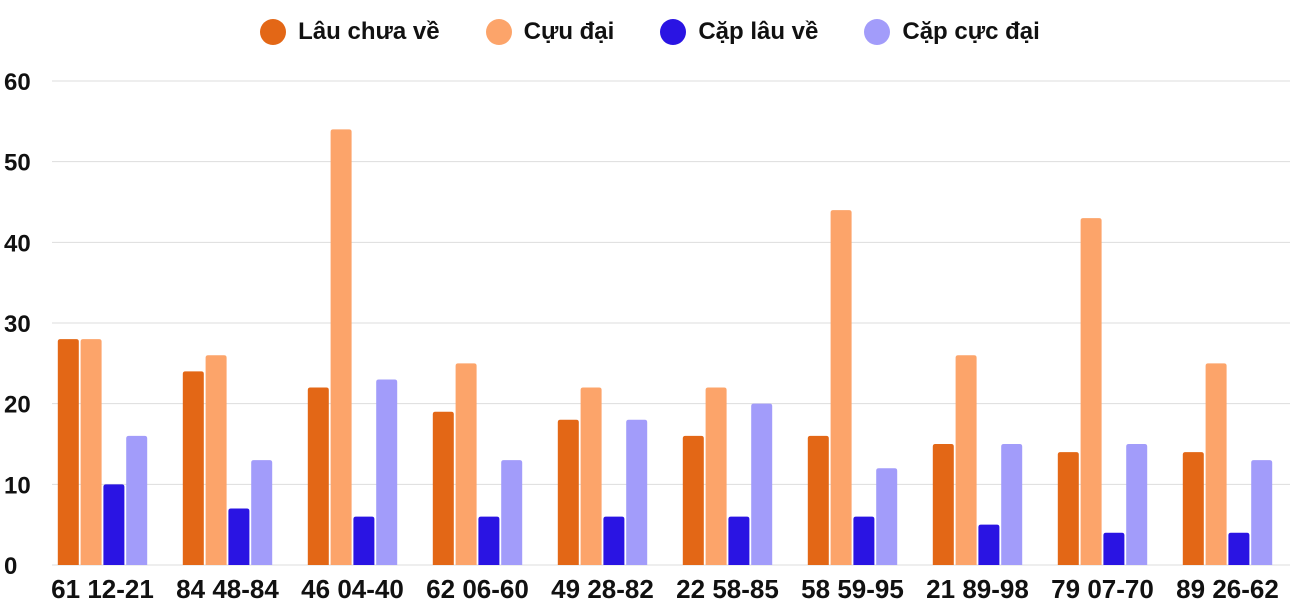  I want to click on legend-label: Cặp lâu về, so click(758, 31).